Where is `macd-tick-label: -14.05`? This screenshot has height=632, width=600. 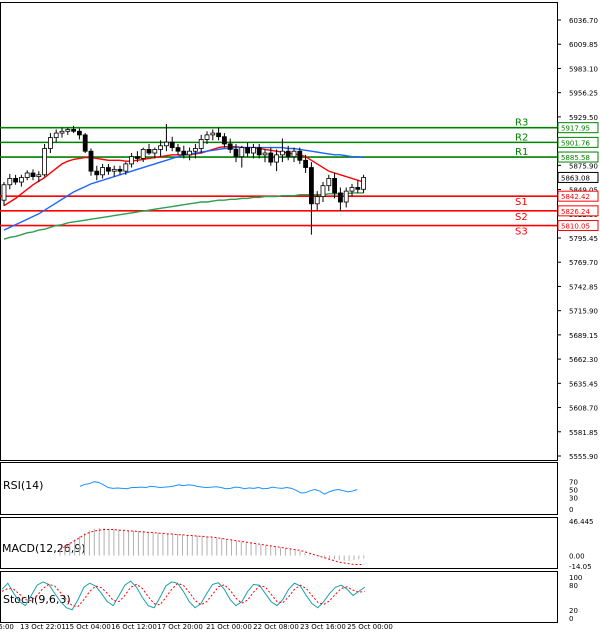
macd-tick-label: -14.05 is located at coordinates (580, 567).